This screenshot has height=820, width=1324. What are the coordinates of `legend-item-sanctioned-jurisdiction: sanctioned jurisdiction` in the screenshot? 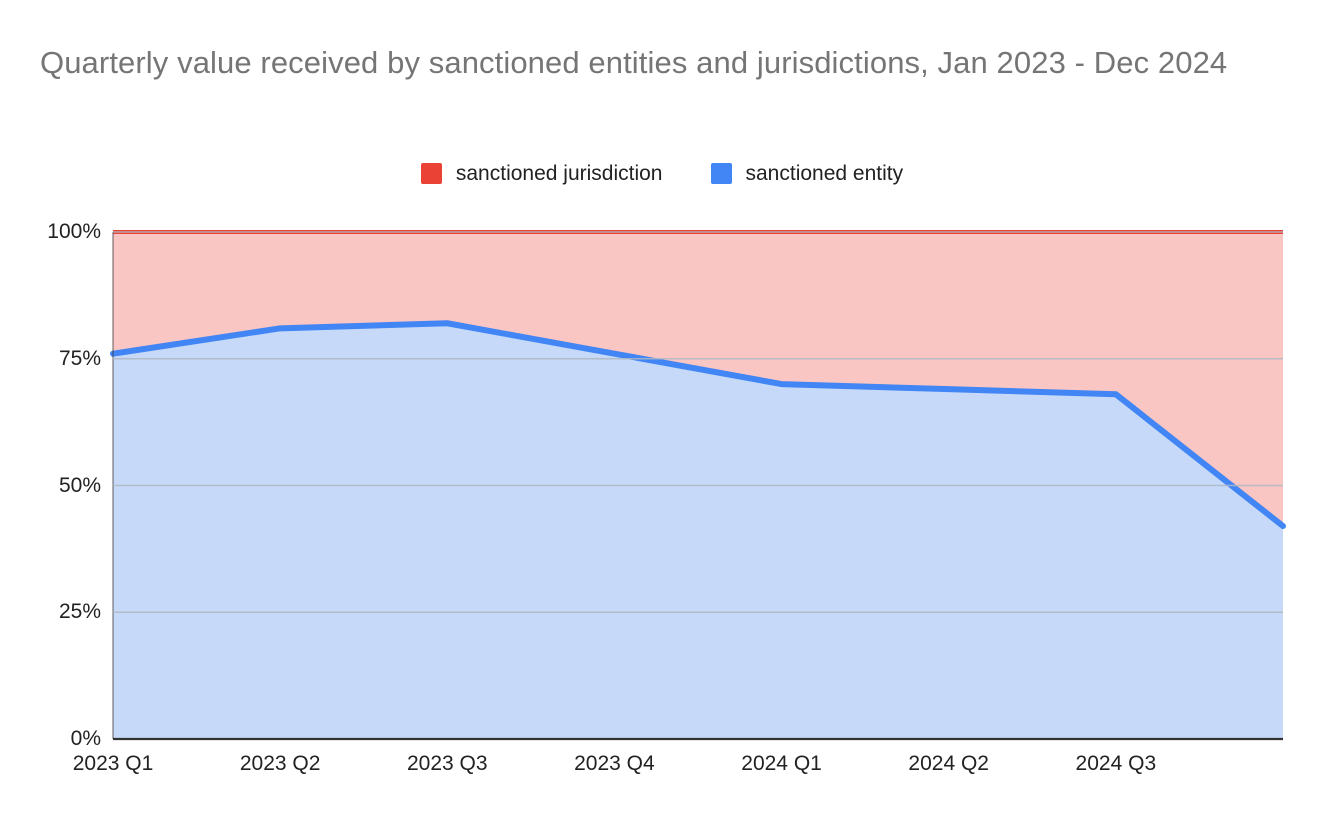 It's located at (541, 173).